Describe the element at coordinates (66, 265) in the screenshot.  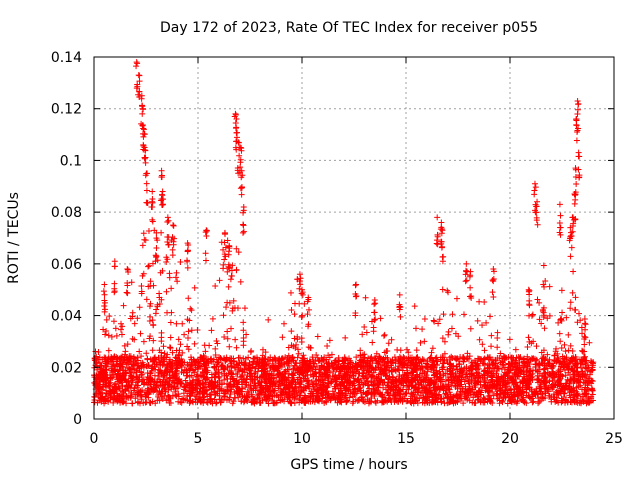
I see `y-tick-label: 0.06` at that location.